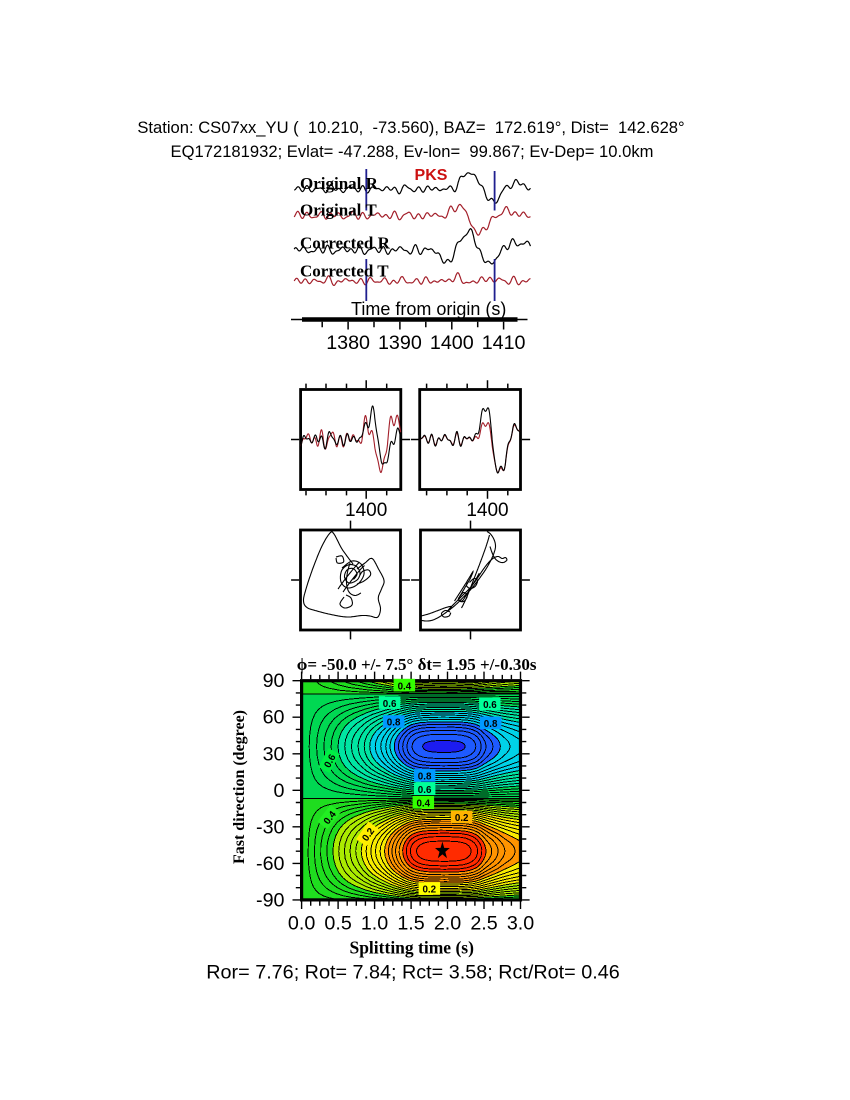  Describe the element at coordinates (447, 924) in the screenshot. I see `svg-text: 2.0` at that location.